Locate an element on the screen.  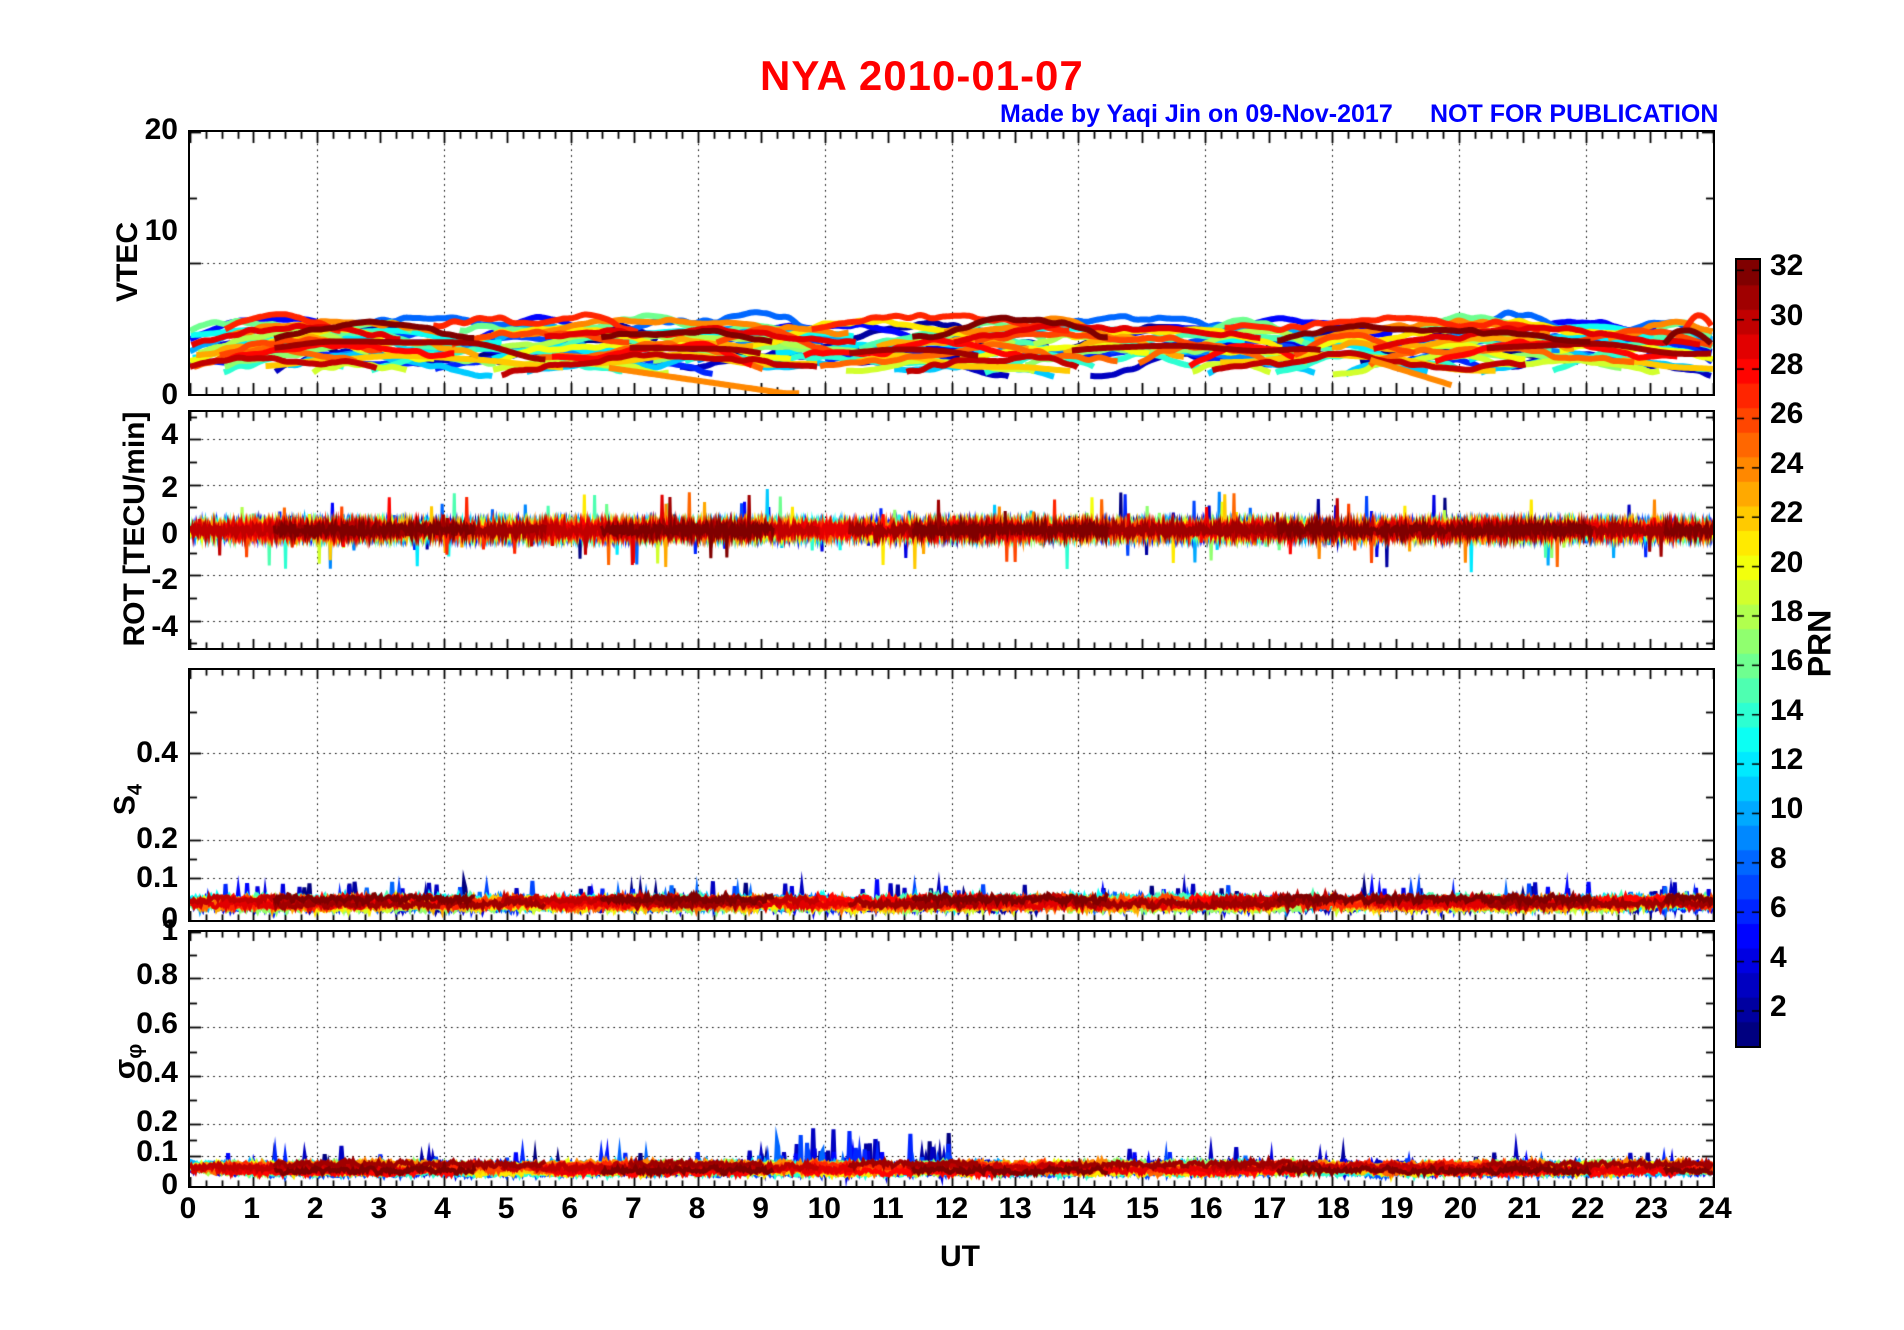
rot-ytick-2: 2 is located at coordinates (169, 487).